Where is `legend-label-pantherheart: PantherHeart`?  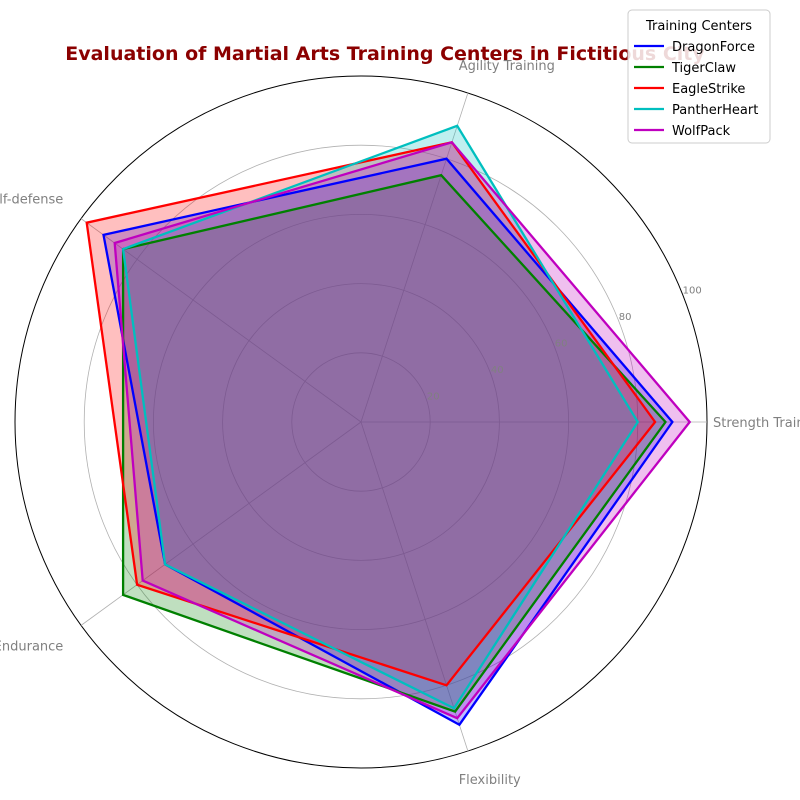
legend-label-pantherheart: PantherHeart is located at coordinates (715, 110).